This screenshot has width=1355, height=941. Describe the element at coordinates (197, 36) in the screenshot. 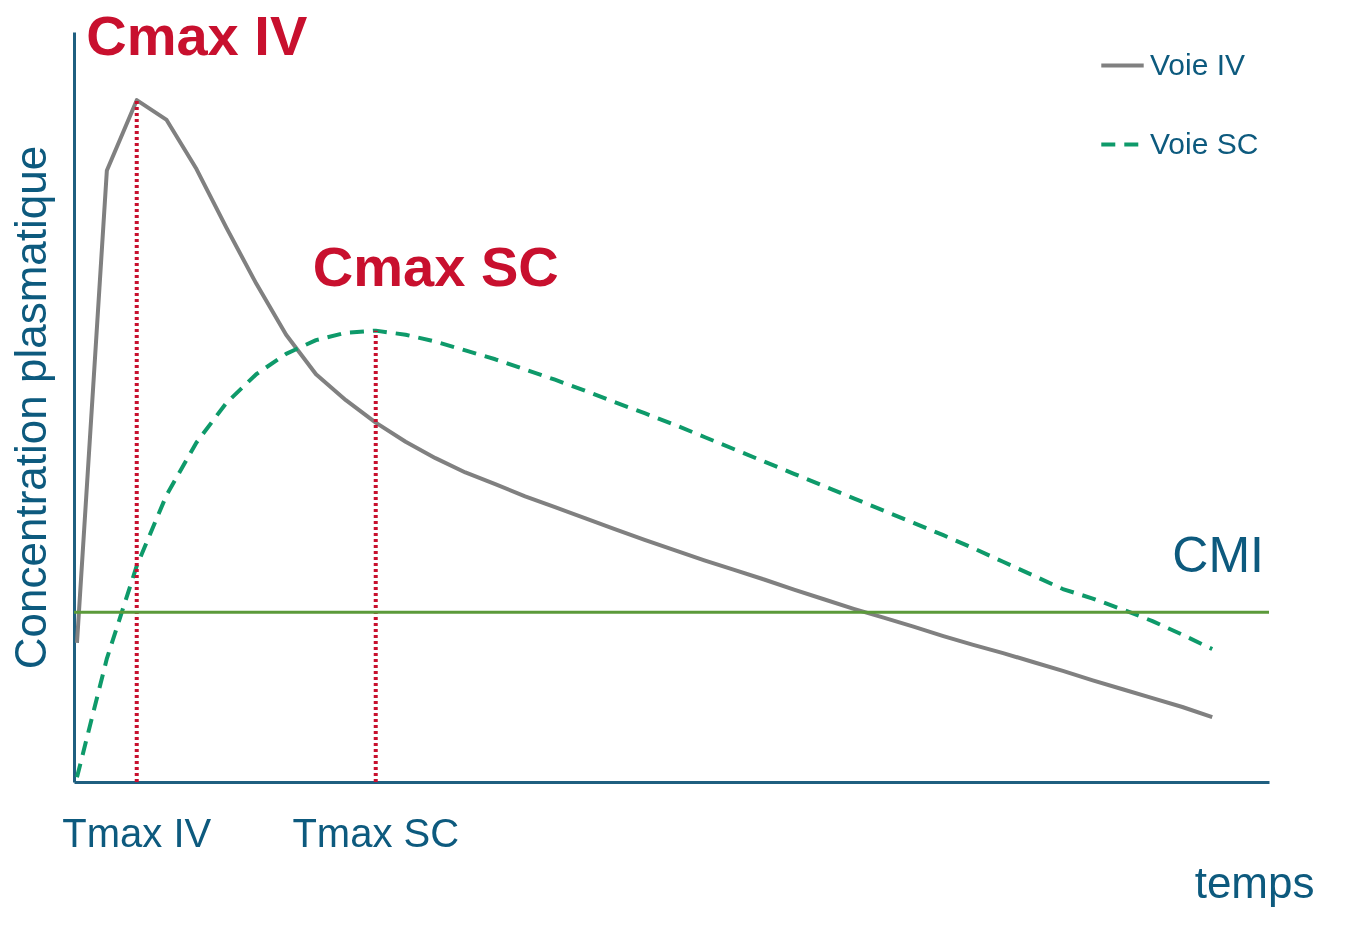

I see `annotation: Cmax IV` at that location.